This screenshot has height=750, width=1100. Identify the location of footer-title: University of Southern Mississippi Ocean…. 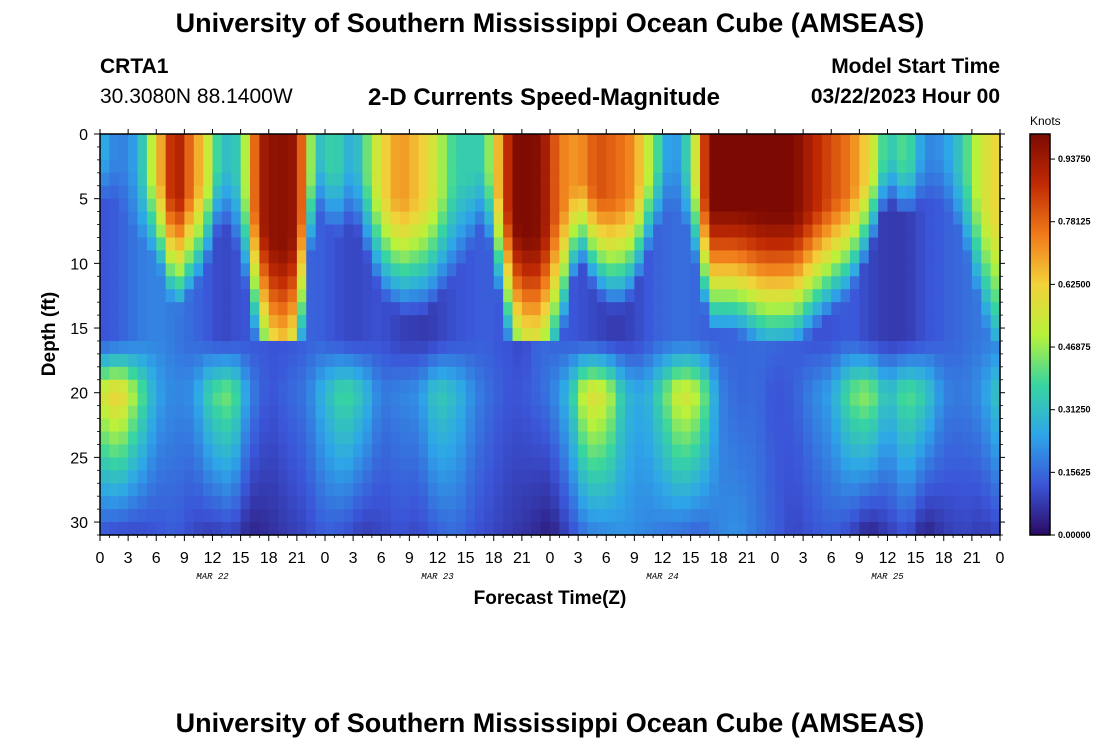
(550, 723).